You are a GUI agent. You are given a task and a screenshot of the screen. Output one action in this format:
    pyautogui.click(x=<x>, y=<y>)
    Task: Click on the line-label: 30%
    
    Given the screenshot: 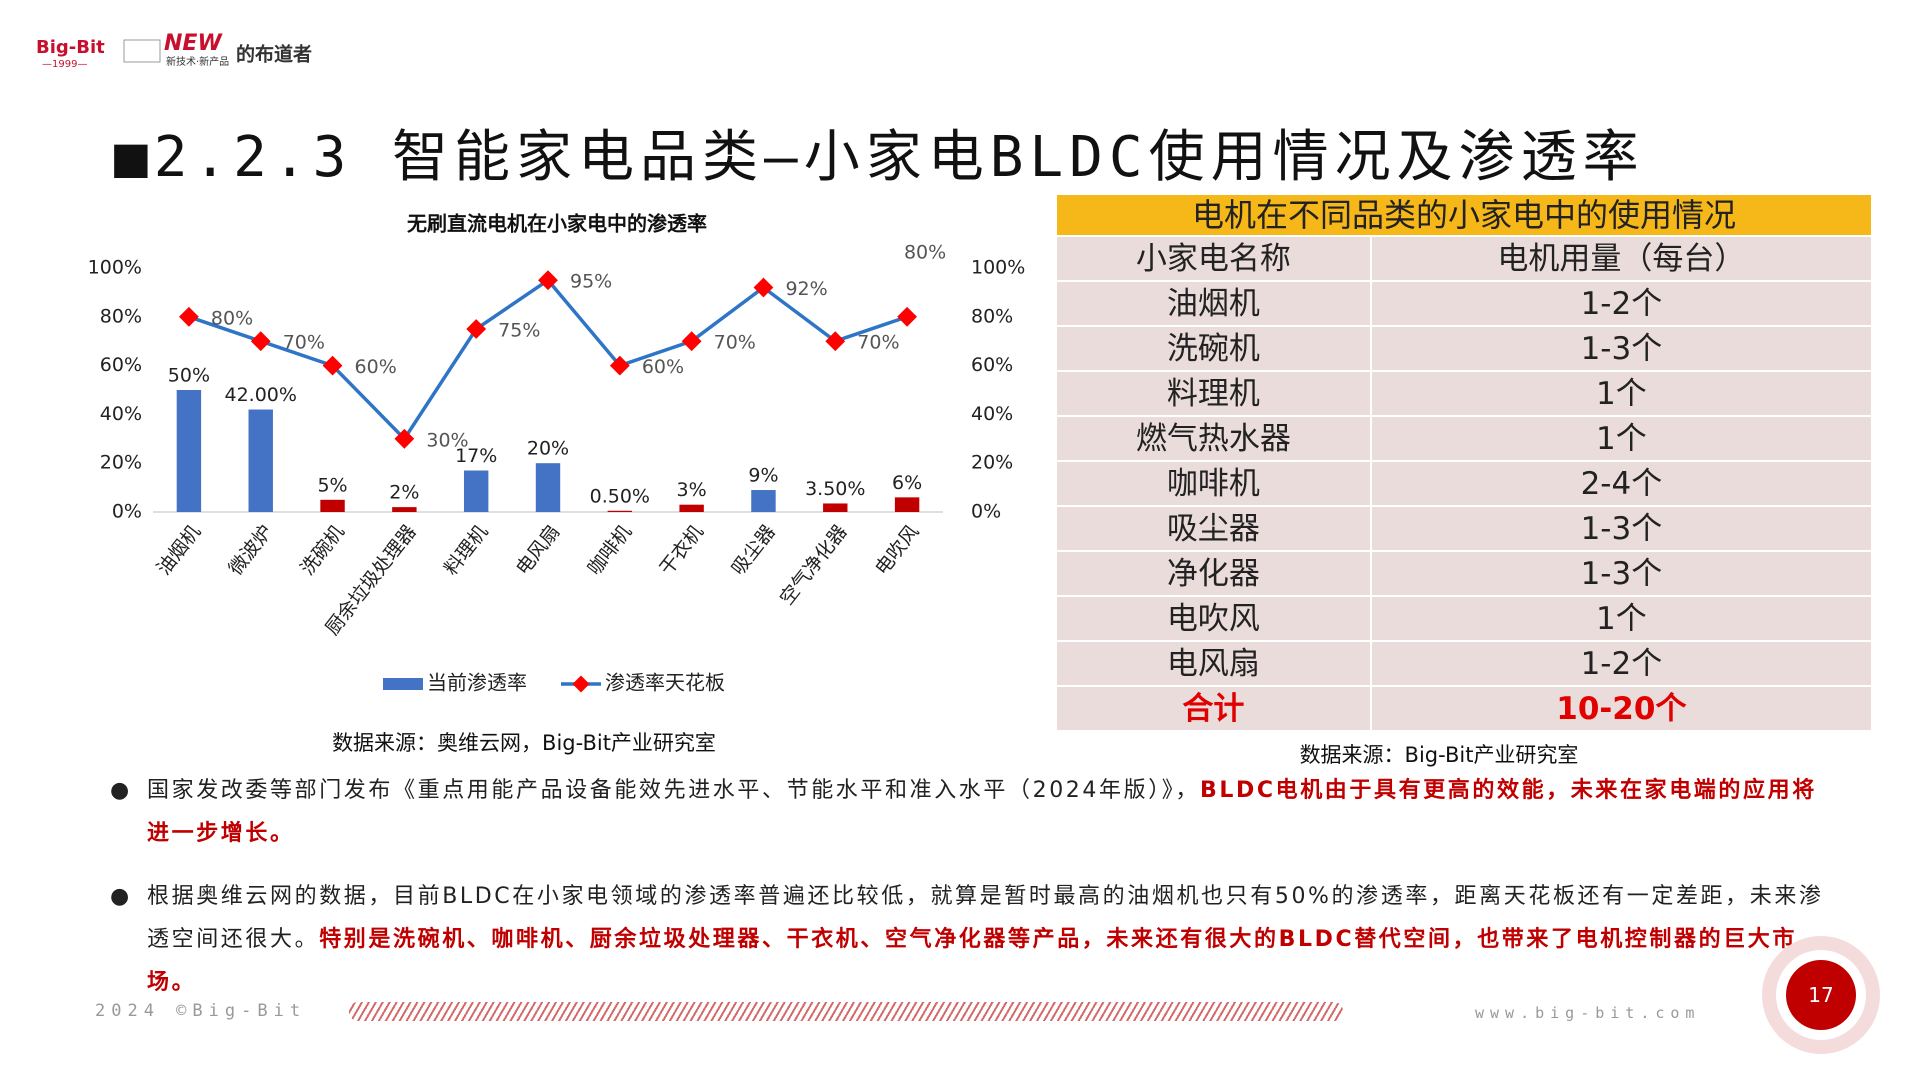 What is the action you would take?
    pyautogui.click(x=447, y=440)
    